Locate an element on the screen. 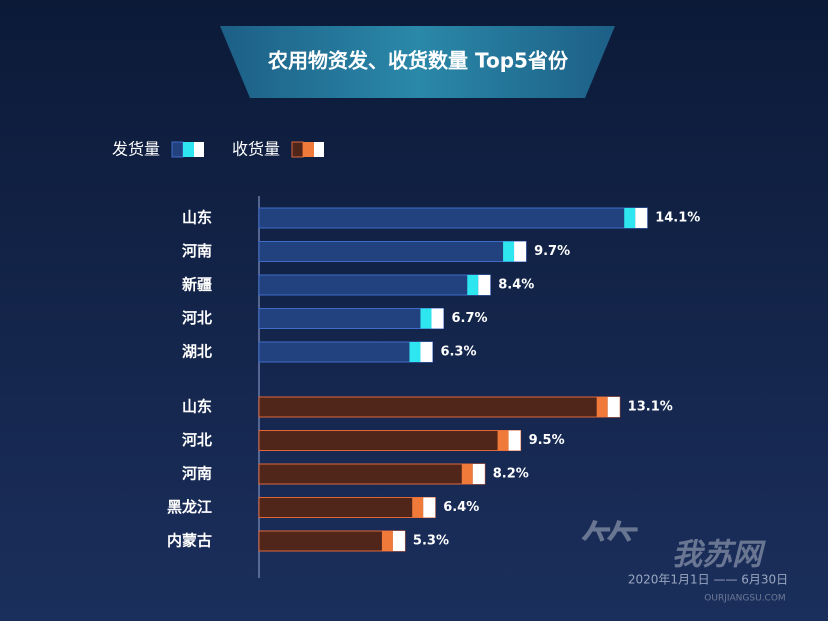 The height and width of the screenshot is (621, 828). value-label: 6.3% is located at coordinates (458, 352).